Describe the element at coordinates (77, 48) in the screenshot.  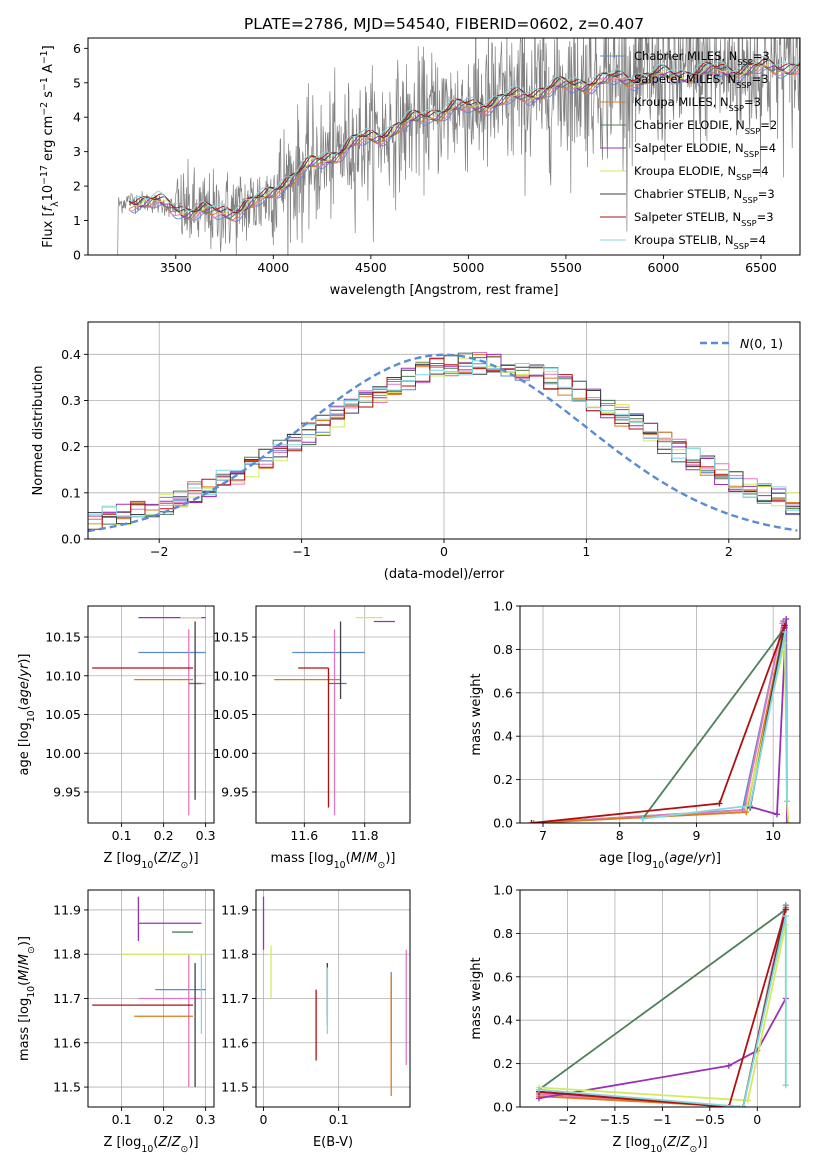
I see `y-tick-label: 6` at that location.